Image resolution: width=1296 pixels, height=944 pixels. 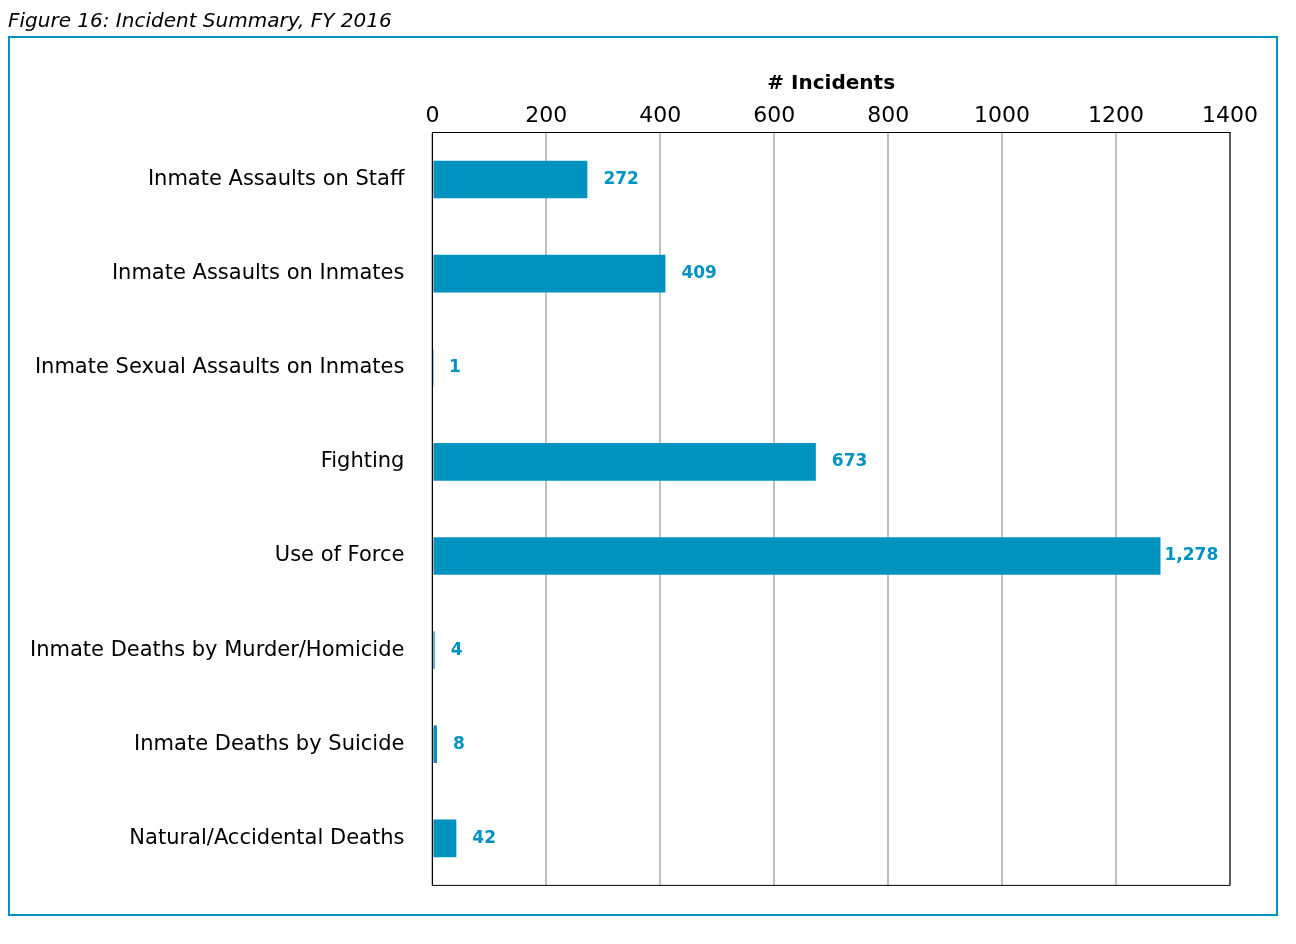 I want to click on x-tick-label: 200, so click(x=546, y=114).